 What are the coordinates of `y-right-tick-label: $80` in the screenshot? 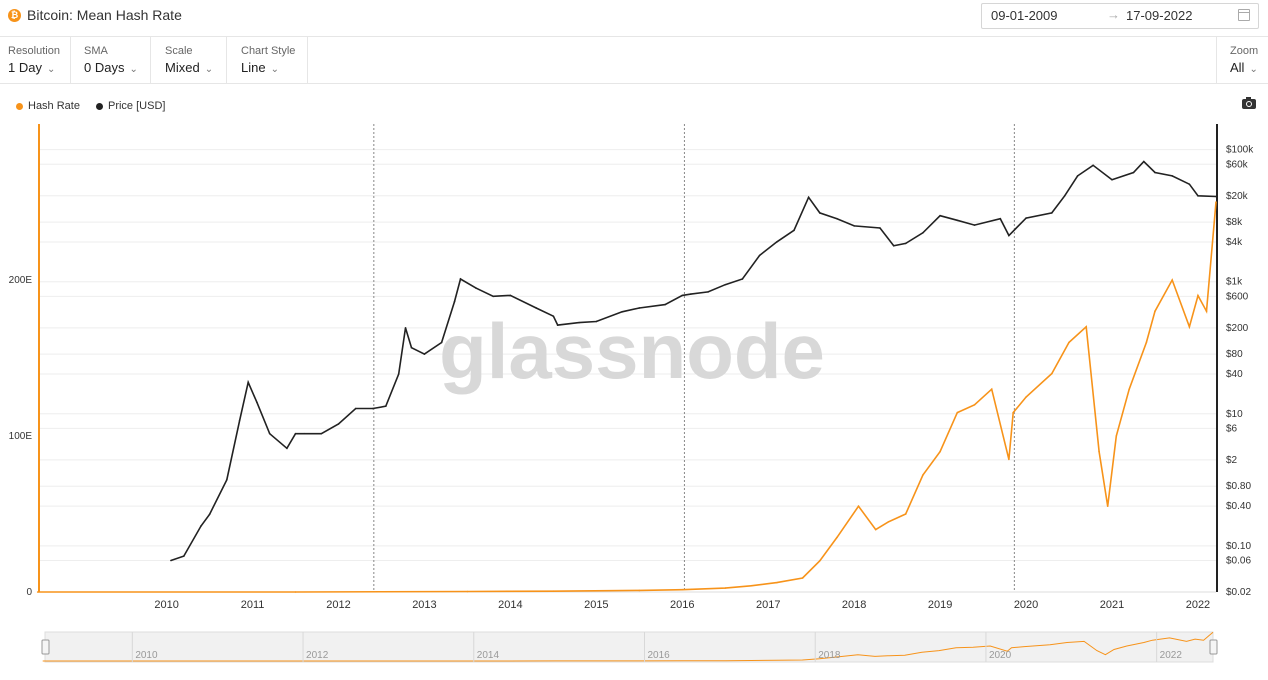 It's located at (1234, 354).